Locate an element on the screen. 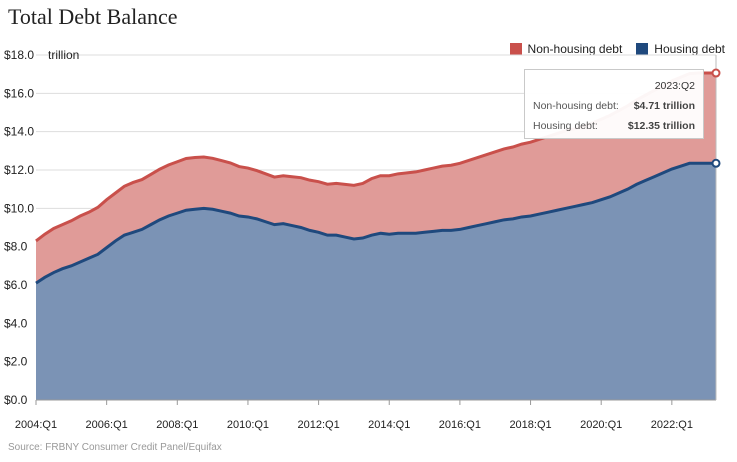 The image size is (737, 462). tooltip-row-housing: Housing debt: $12.35 trillion is located at coordinates (614, 126).